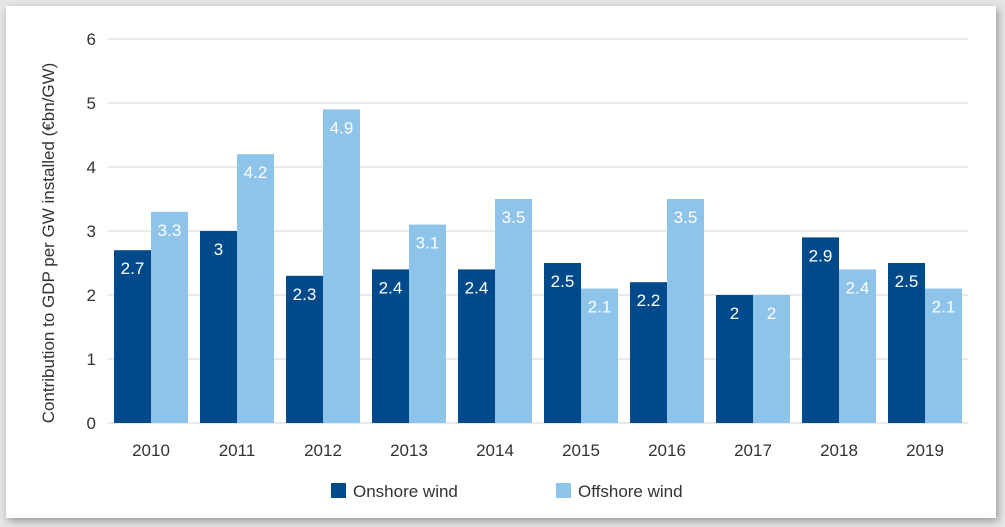 This screenshot has width=1005, height=527. I want to click on y-axis-ticks: 0 1 2 3 4 5 6, so click(91, 231).